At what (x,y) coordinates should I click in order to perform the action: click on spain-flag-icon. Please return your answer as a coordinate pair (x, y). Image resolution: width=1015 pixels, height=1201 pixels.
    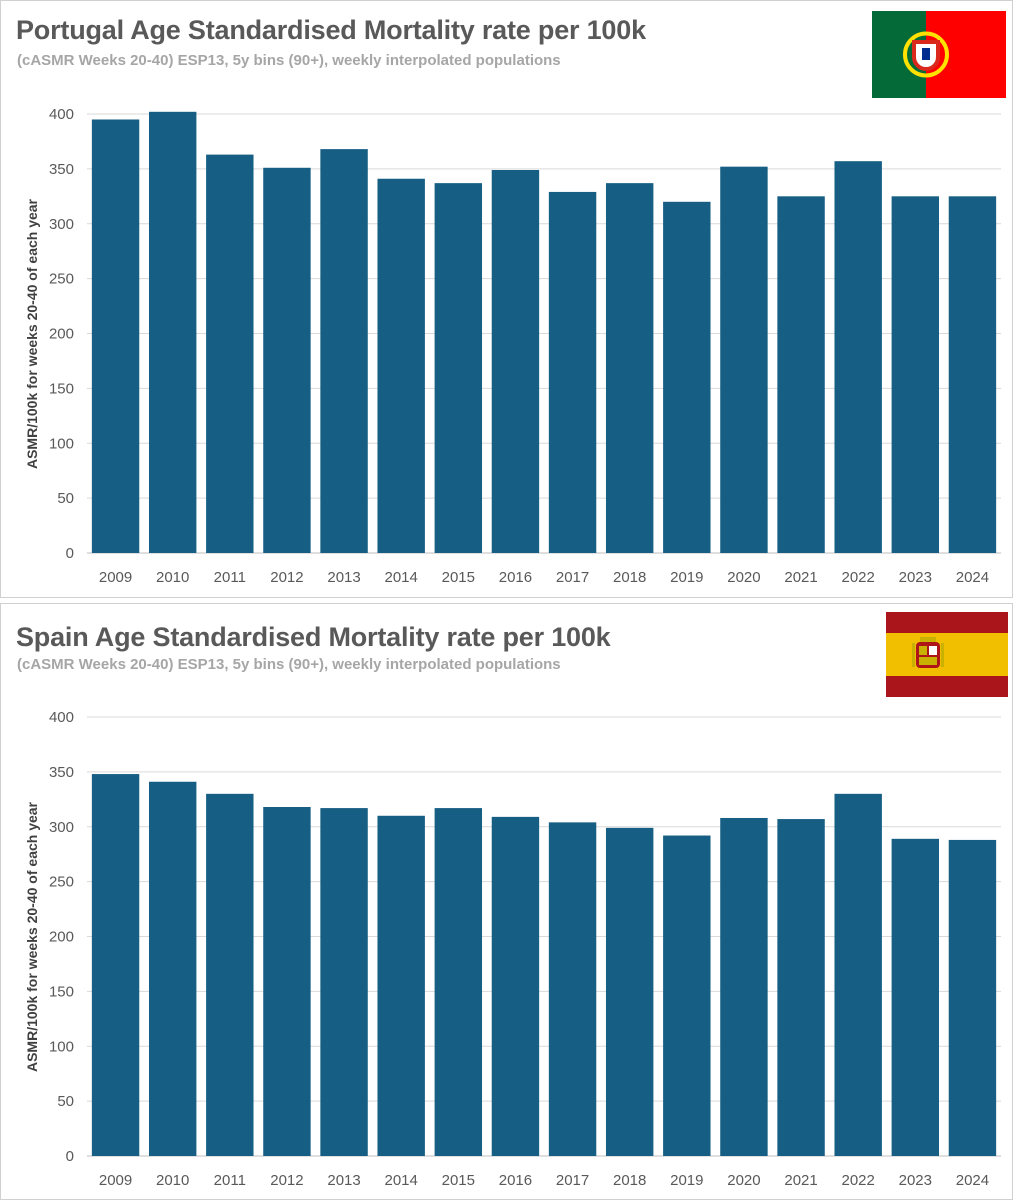
    Looking at the image, I should click on (947, 654).